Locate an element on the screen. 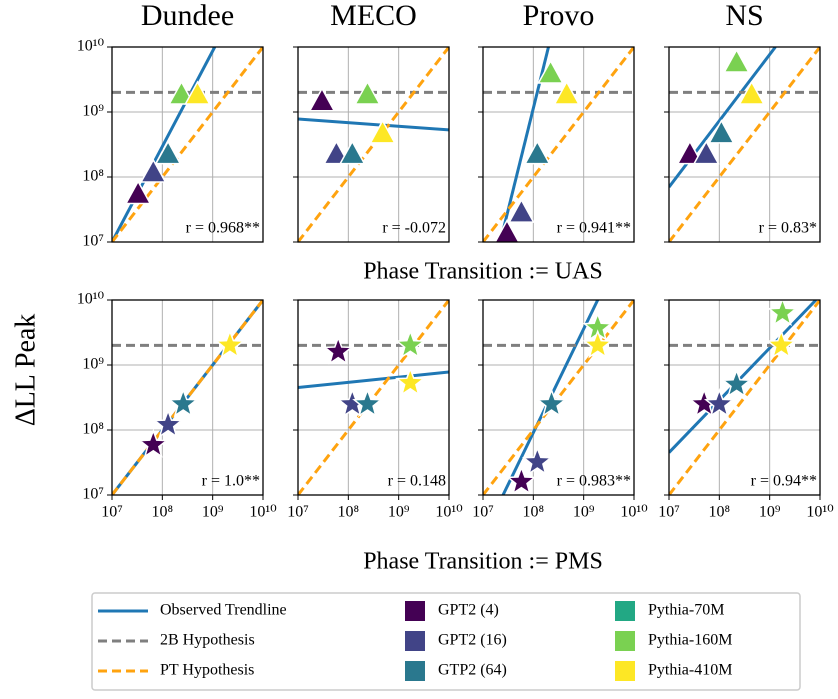 This screenshot has height=699, width=838. column-title: NS is located at coordinates (744, 16).